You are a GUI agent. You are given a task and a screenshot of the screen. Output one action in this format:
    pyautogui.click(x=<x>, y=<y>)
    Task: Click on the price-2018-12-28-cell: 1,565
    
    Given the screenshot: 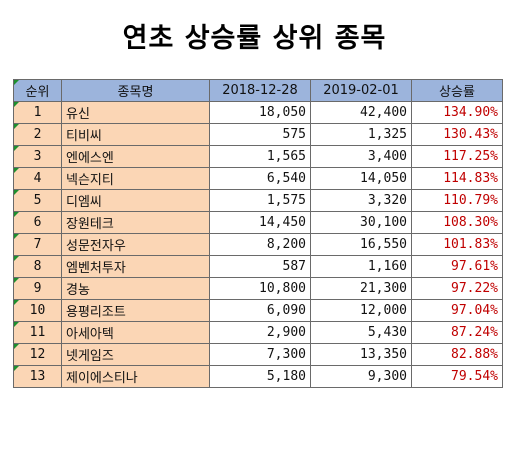 What is the action you would take?
    pyautogui.click(x=260, y=156)
    